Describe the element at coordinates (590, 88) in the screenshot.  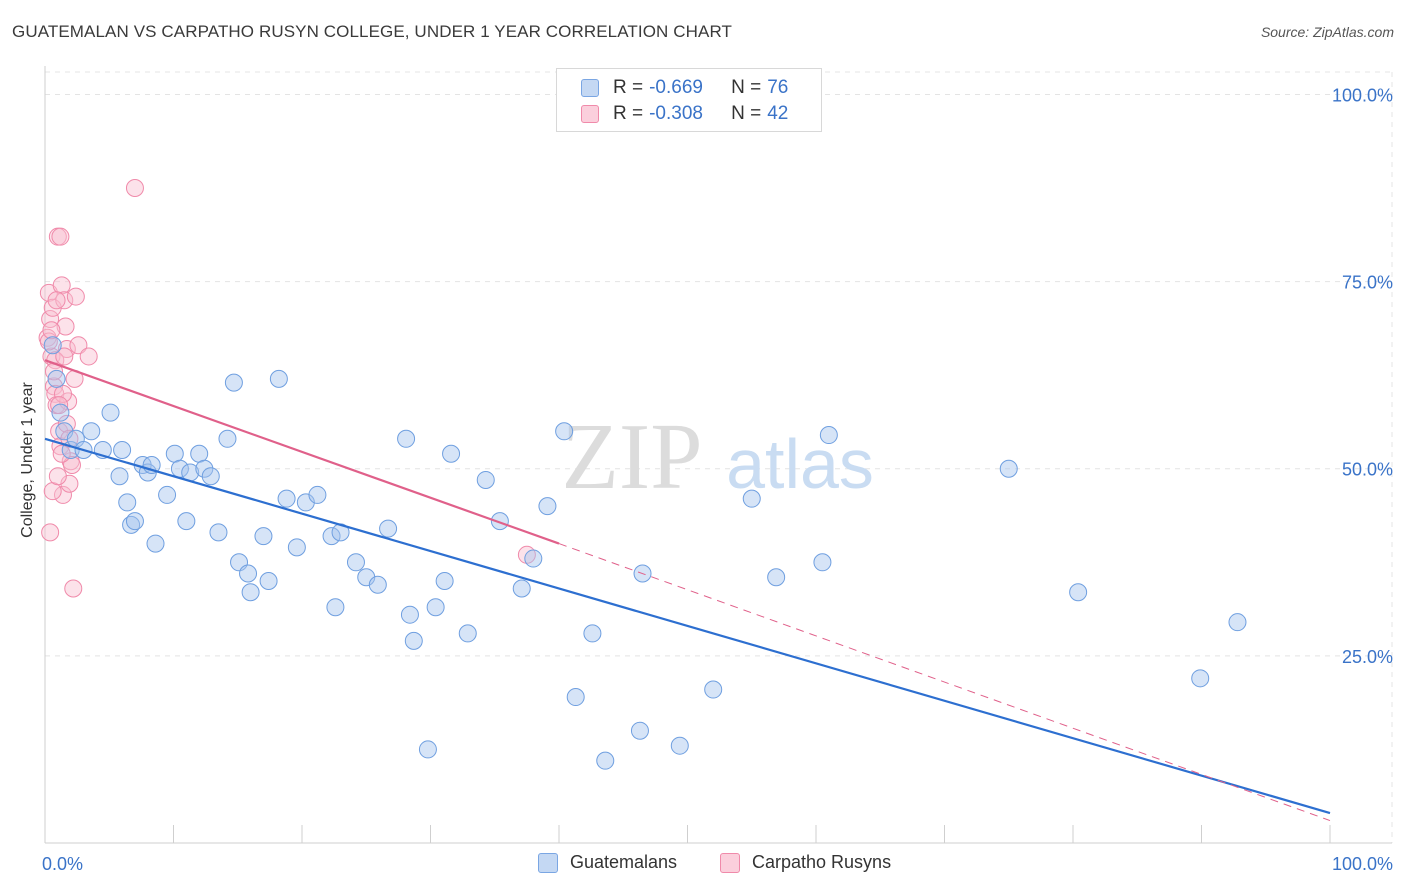
I see `guatemalans-swatch` at that location.